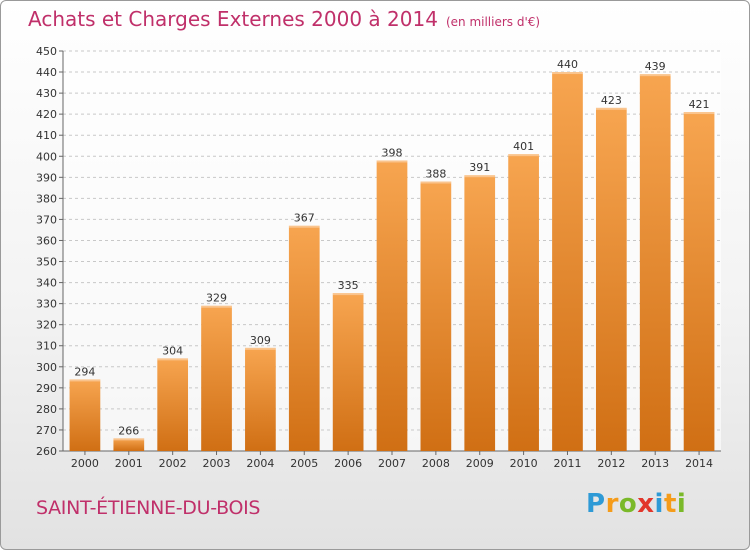  What do you see at coordinates (611, 463) in the screenshot?
I see `x-tick-label: 2012` at bounding box center [611, 463].